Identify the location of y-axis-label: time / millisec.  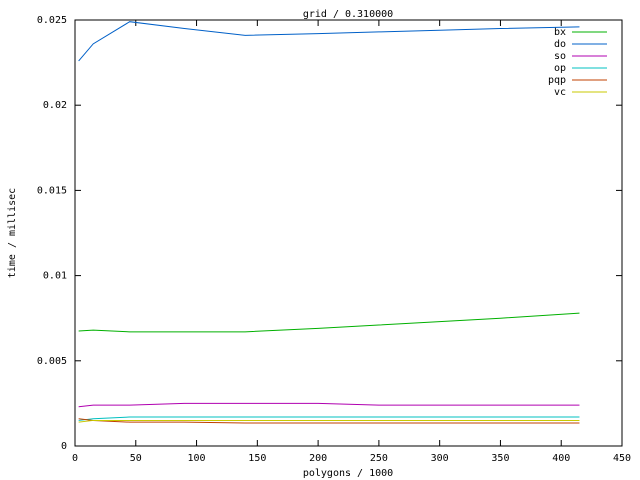
(12, 233).